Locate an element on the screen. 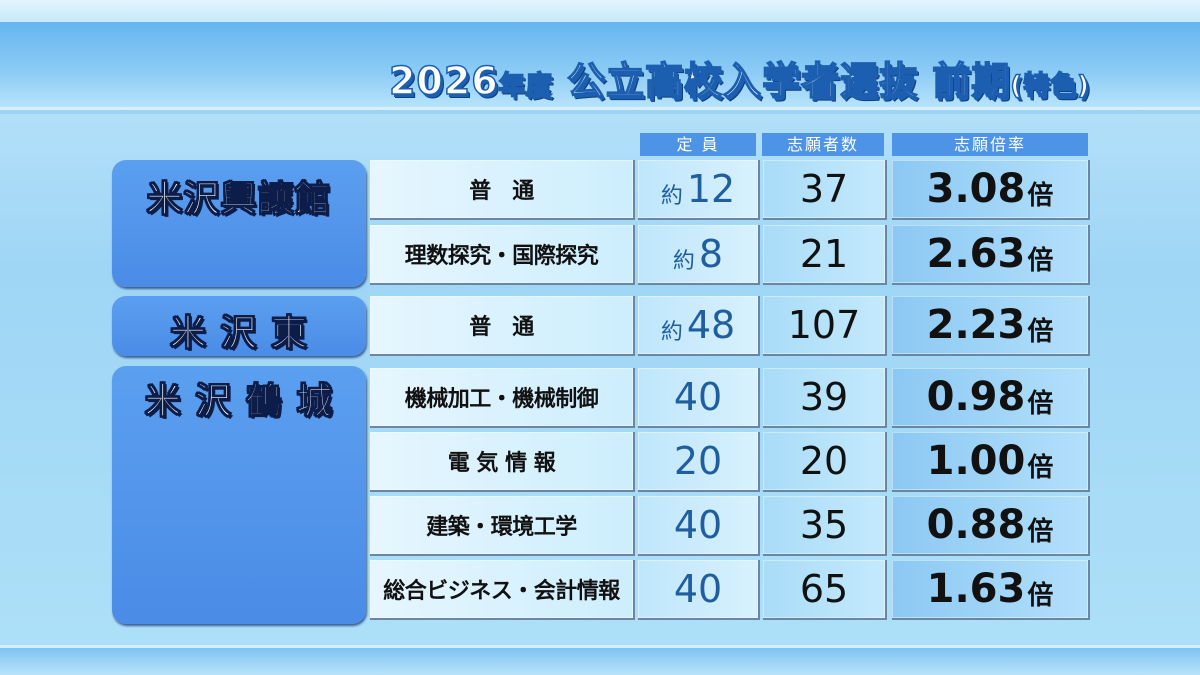 The image size is (1200, 675). department-cell: 建築・環境工学 is located at coordinates (502, 526).